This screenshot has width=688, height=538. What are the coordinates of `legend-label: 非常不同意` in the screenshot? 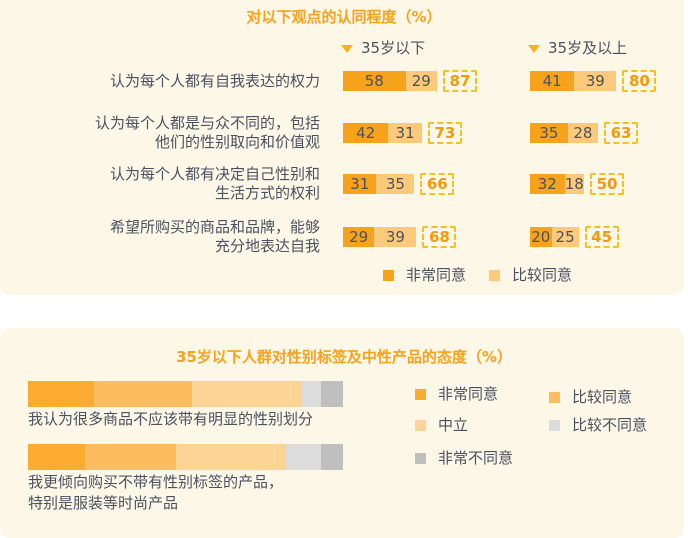 It's located at (476, 458).